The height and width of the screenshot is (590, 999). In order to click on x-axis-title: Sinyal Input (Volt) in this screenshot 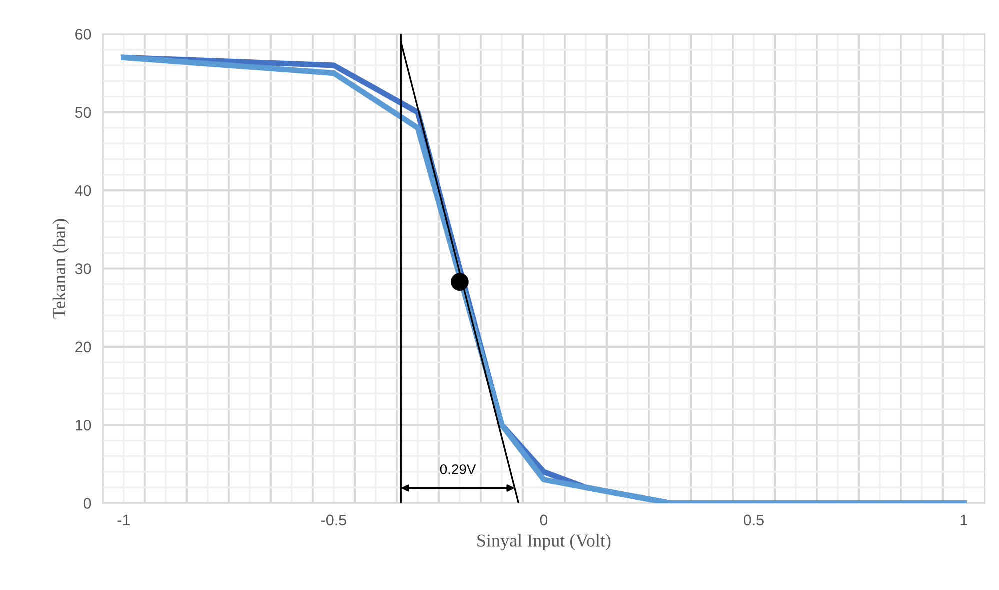, I will do `click(544, 542)`.